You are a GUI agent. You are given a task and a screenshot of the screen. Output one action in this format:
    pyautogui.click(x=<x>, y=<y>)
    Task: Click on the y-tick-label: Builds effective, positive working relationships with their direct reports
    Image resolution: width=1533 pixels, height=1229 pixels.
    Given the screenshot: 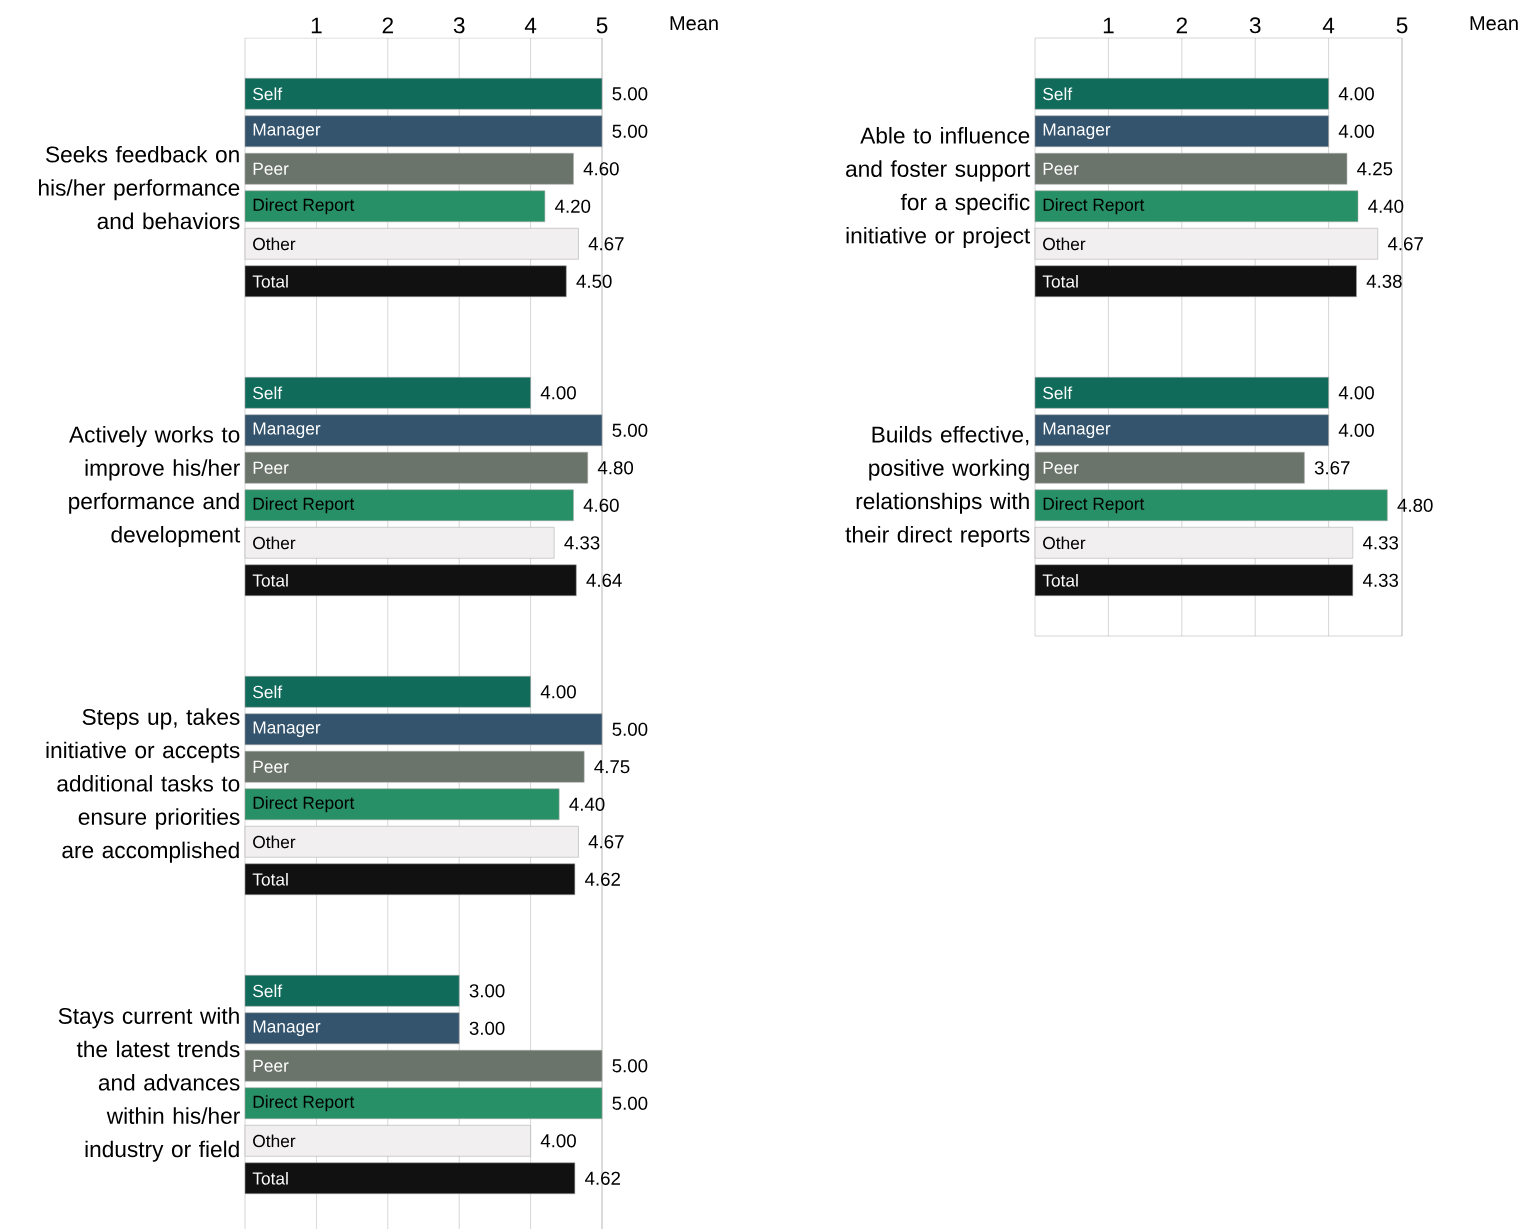 What is the action you would take?
    pyautogui.click(x=937, y=486)
    